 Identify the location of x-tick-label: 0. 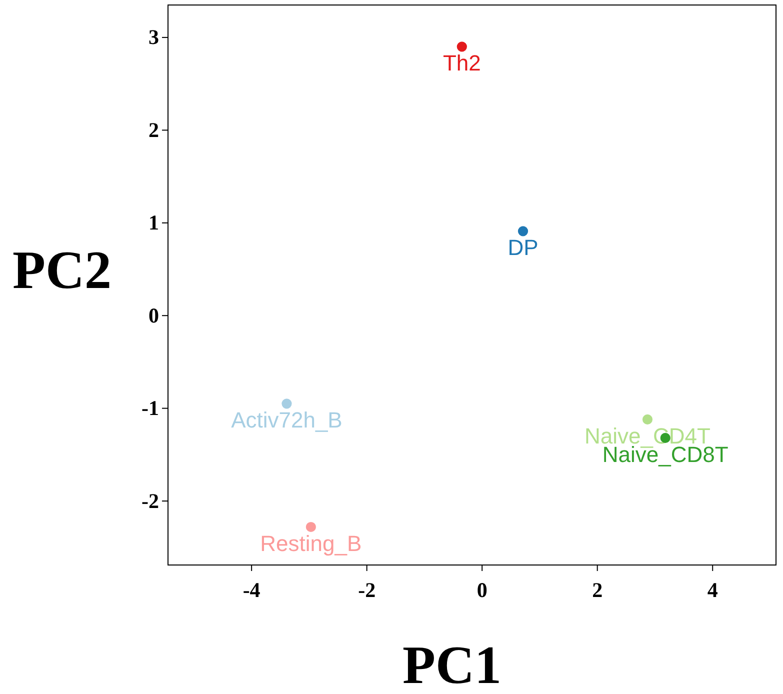
(482, 590).